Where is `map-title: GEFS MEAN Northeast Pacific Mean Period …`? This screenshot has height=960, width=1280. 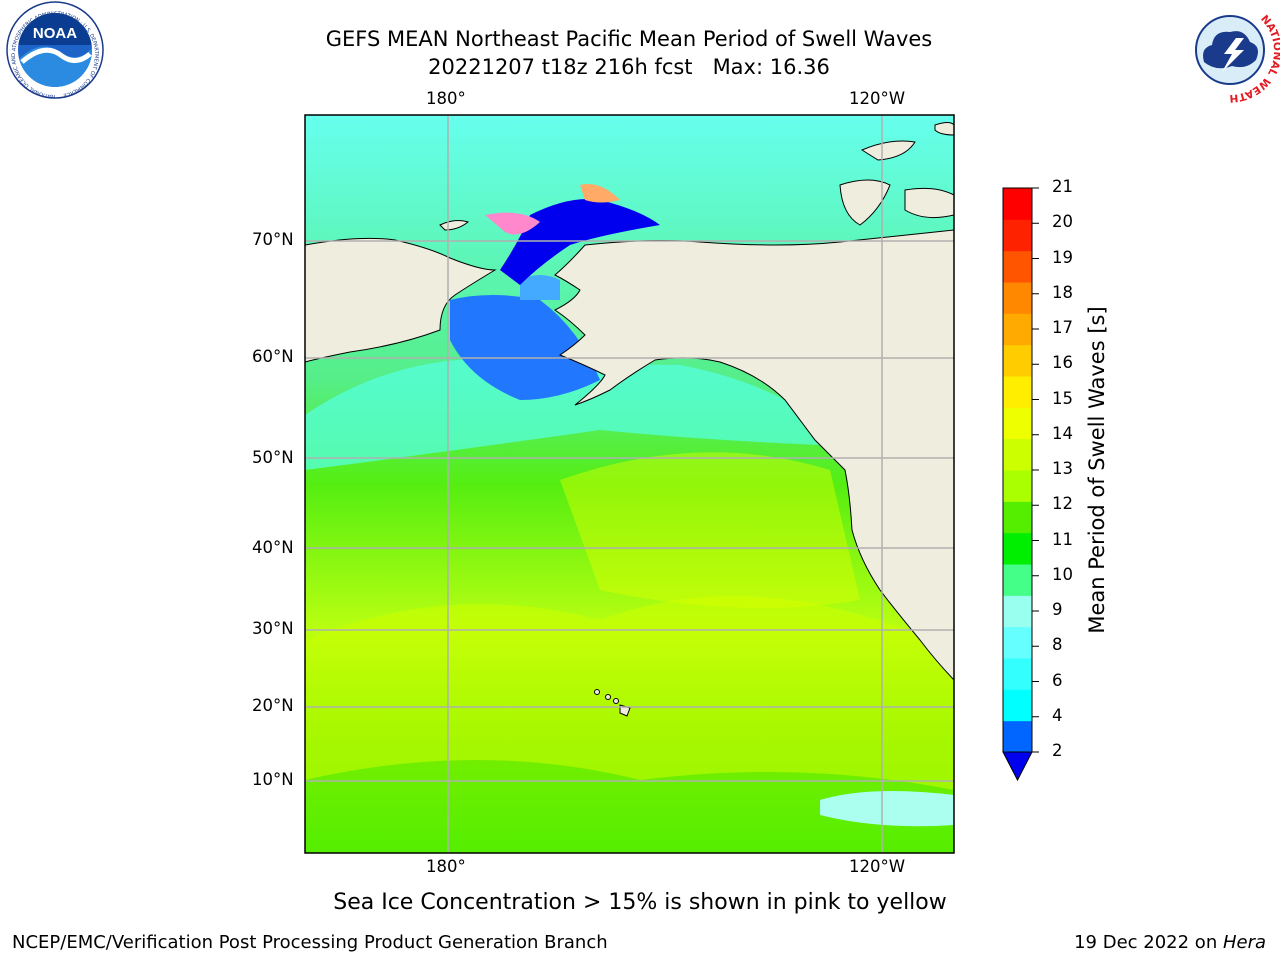 map-title: GEFS MEAN Northeast Pacific Mean Period … is located at coordinates (629, 39).